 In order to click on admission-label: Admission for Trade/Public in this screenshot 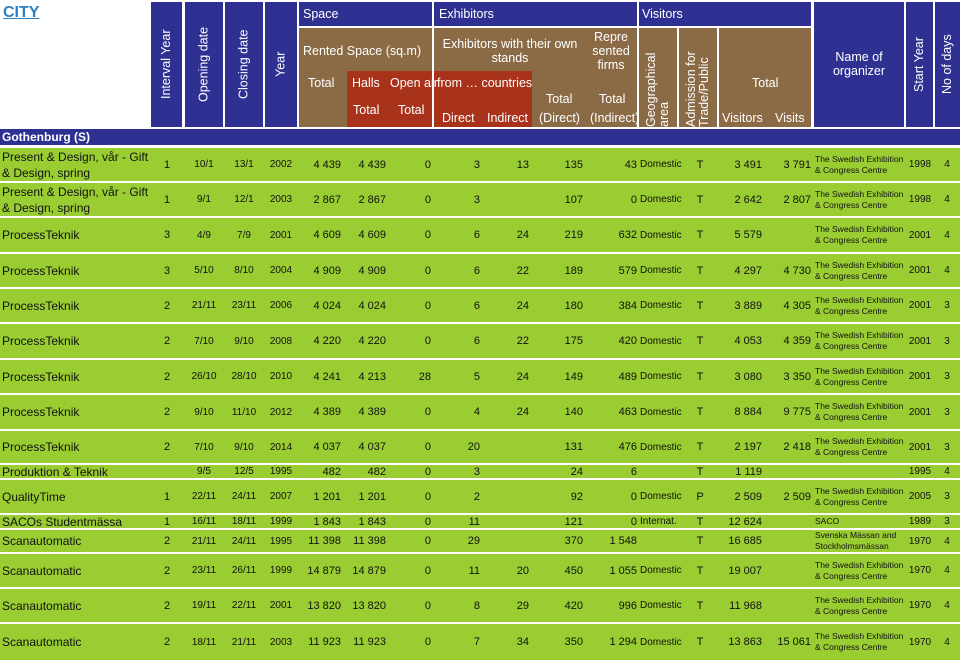, I will do `click(697, 89)`.